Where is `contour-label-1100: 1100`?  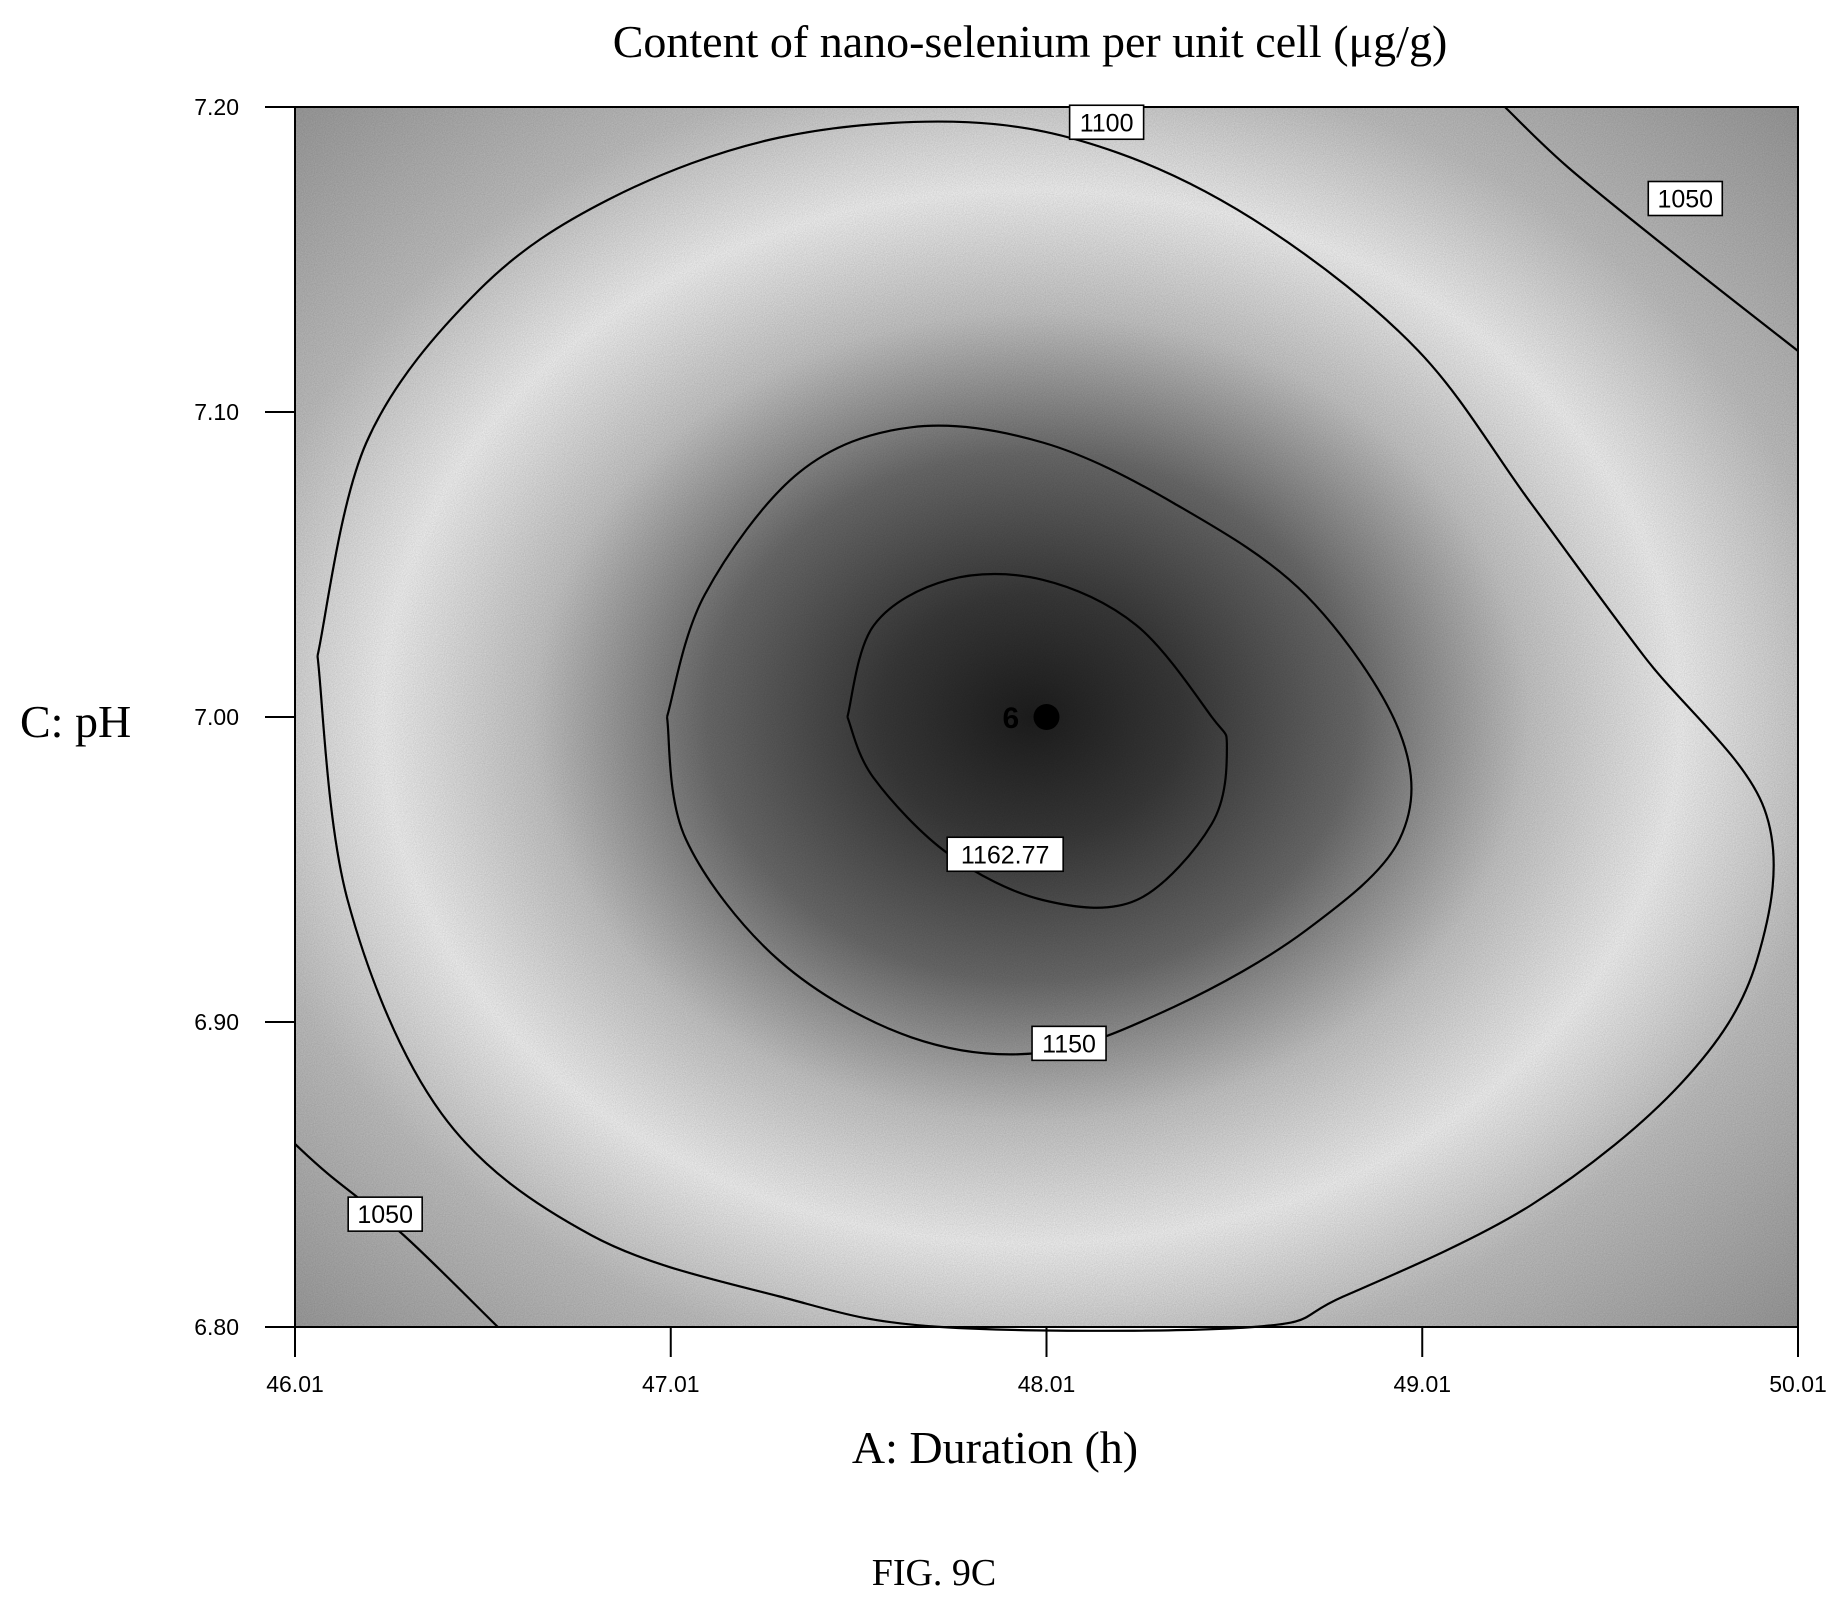
contour-label-1100: 1100 is located at coordinates (1106, 122).